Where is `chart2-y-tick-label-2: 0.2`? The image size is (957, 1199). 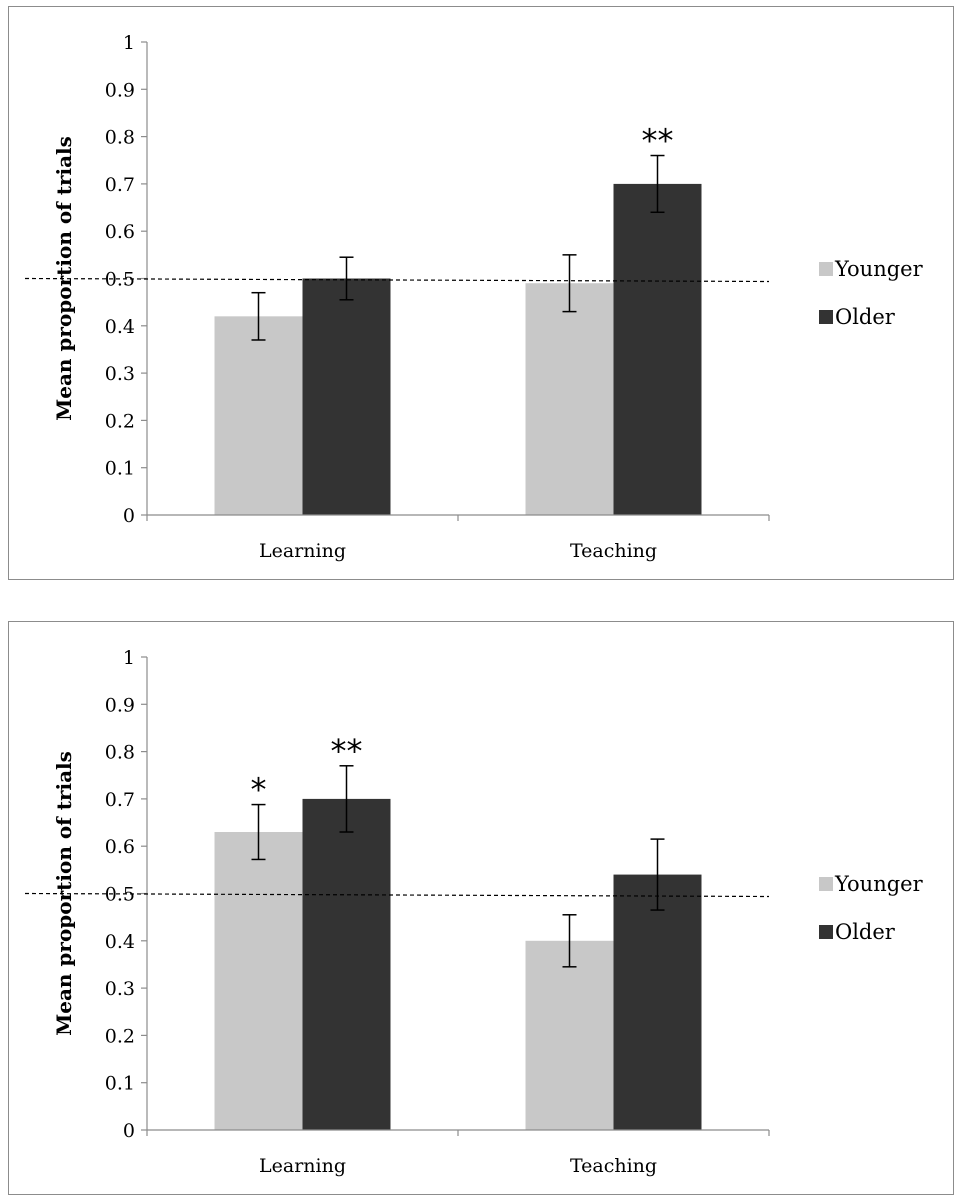 chart2-y-tick-label-2: 0.2 is located at coordinates (120, 1036).